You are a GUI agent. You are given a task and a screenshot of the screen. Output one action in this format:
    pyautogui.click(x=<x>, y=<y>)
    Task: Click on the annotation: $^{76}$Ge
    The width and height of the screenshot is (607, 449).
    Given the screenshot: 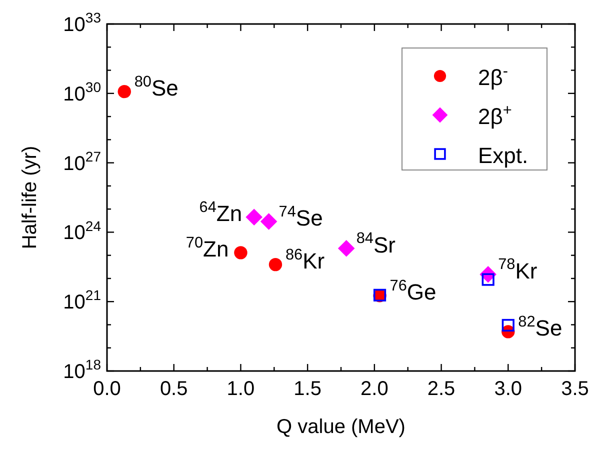 What is the action you would take?
    pyautogui.click(x=413, y=291)
    